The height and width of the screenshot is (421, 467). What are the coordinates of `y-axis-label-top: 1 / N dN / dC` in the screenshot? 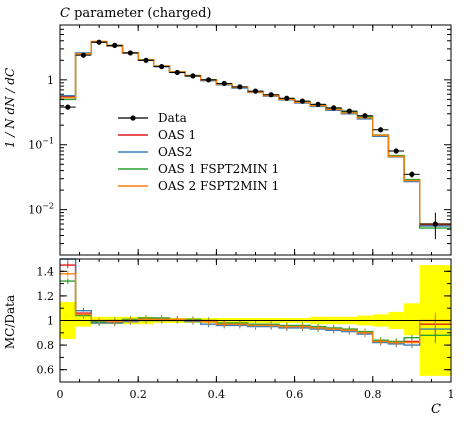 It's located at (10, 108).